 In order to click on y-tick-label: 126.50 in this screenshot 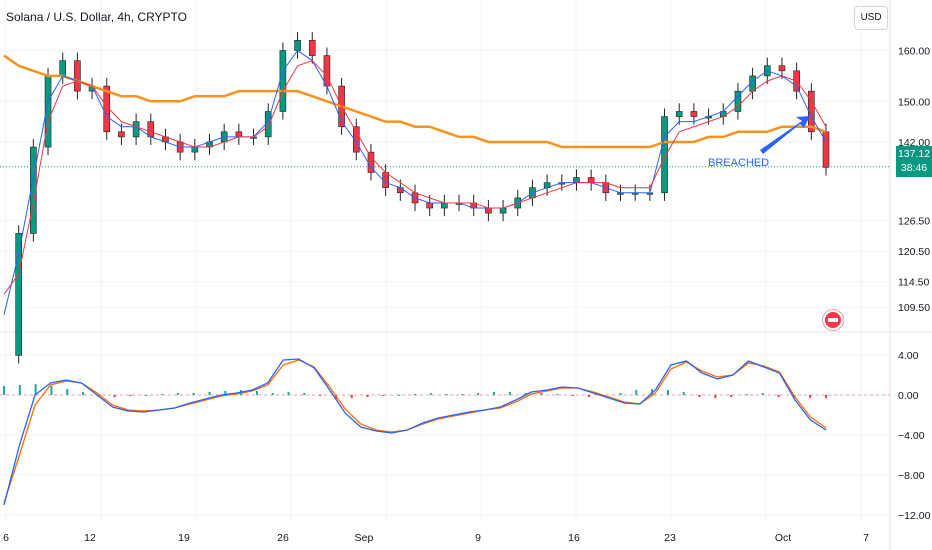, I will do `click(914, 222)`.